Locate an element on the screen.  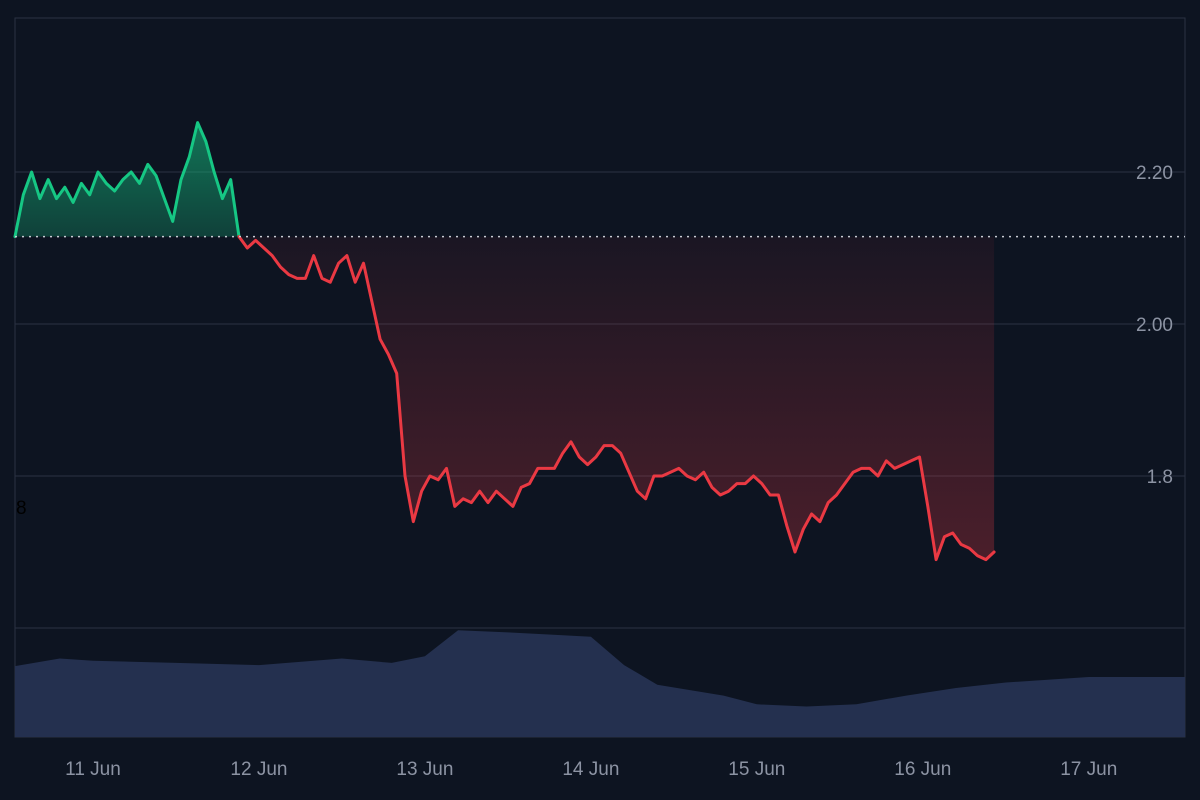
x-tick-label-0: 11 Jun is located at coordinates (93, 769).